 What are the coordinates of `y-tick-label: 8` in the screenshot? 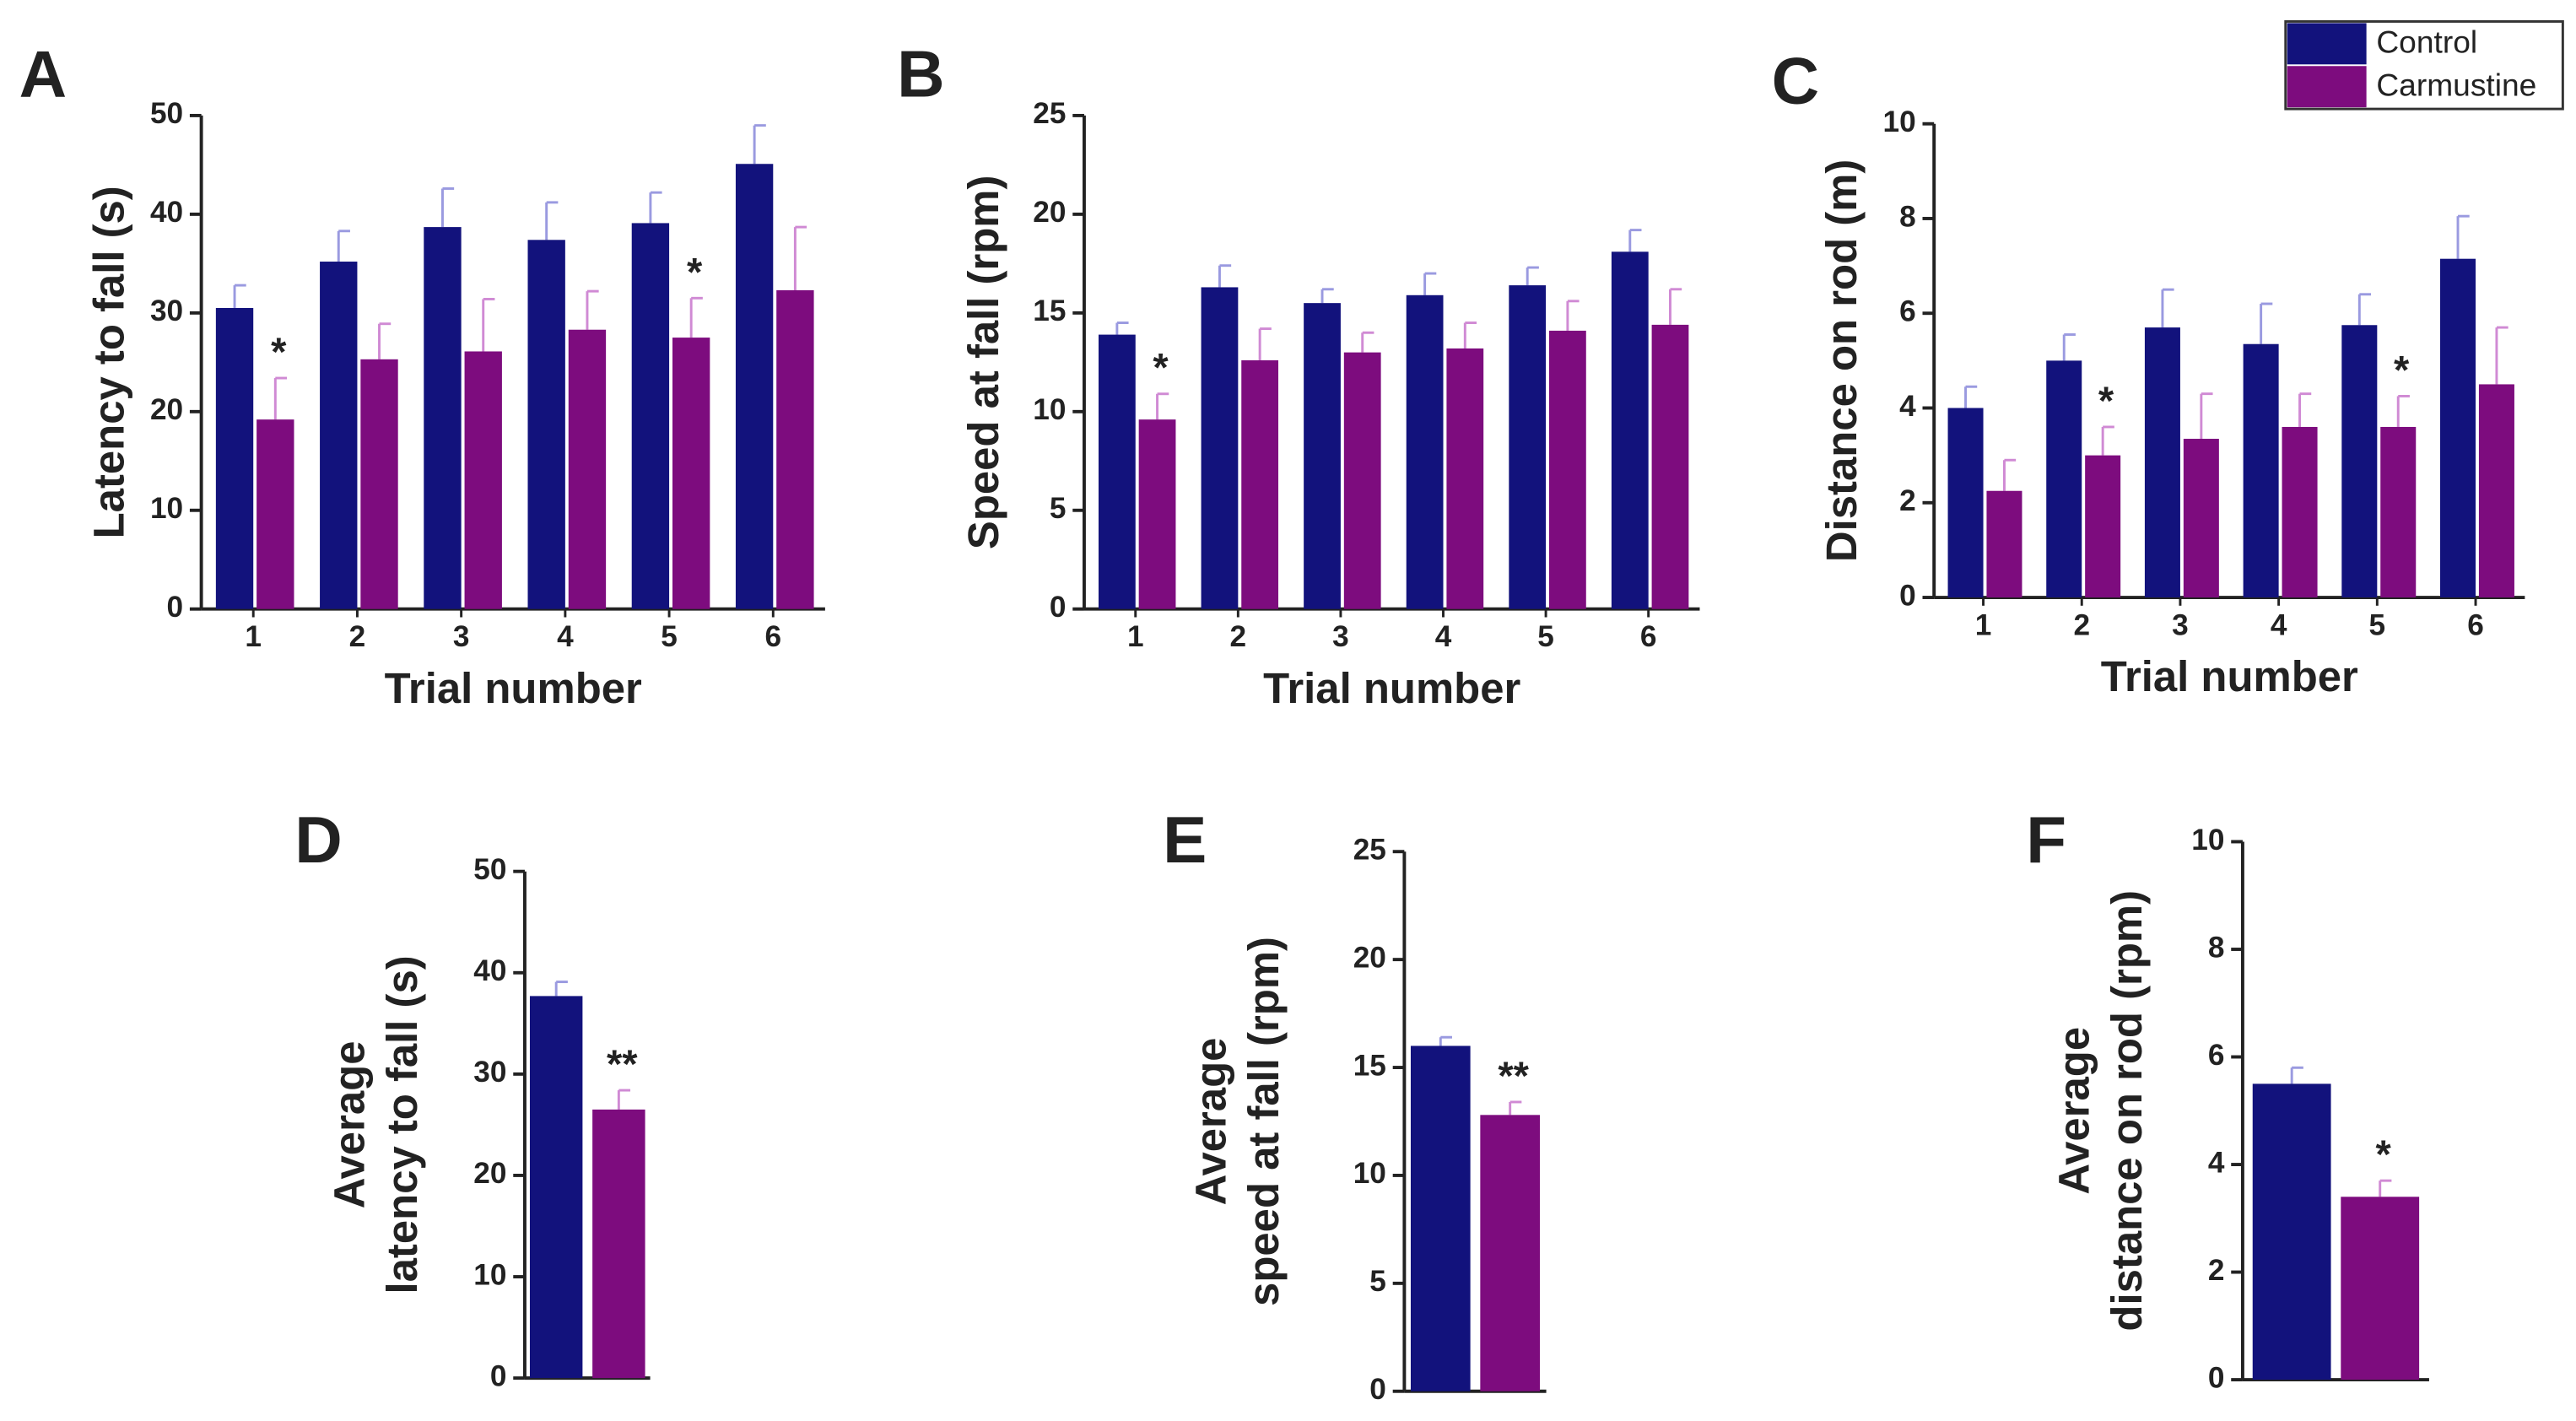 It's located at (1907, 216).